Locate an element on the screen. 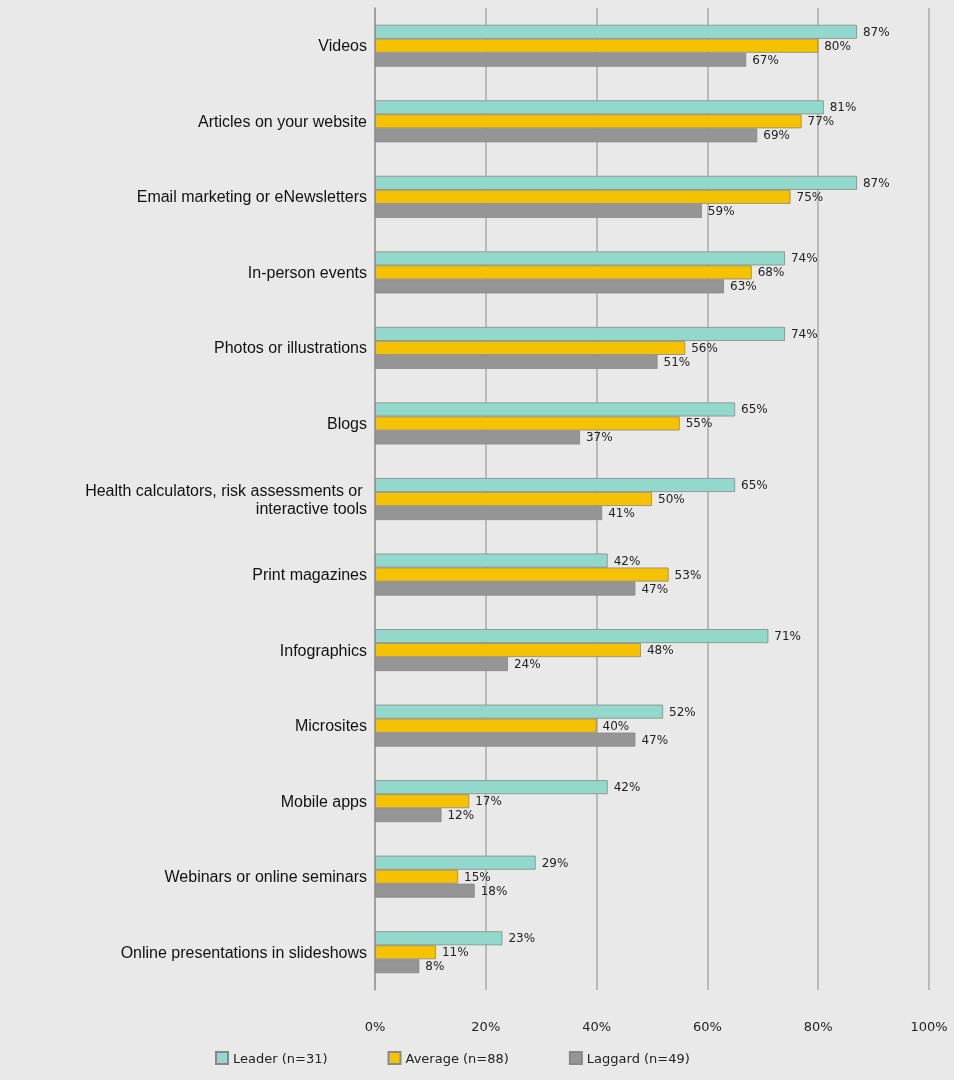 This screenshot has width=954, height=1080. legend-label: Leader (n=31) is located at coordinates (280, 1058).